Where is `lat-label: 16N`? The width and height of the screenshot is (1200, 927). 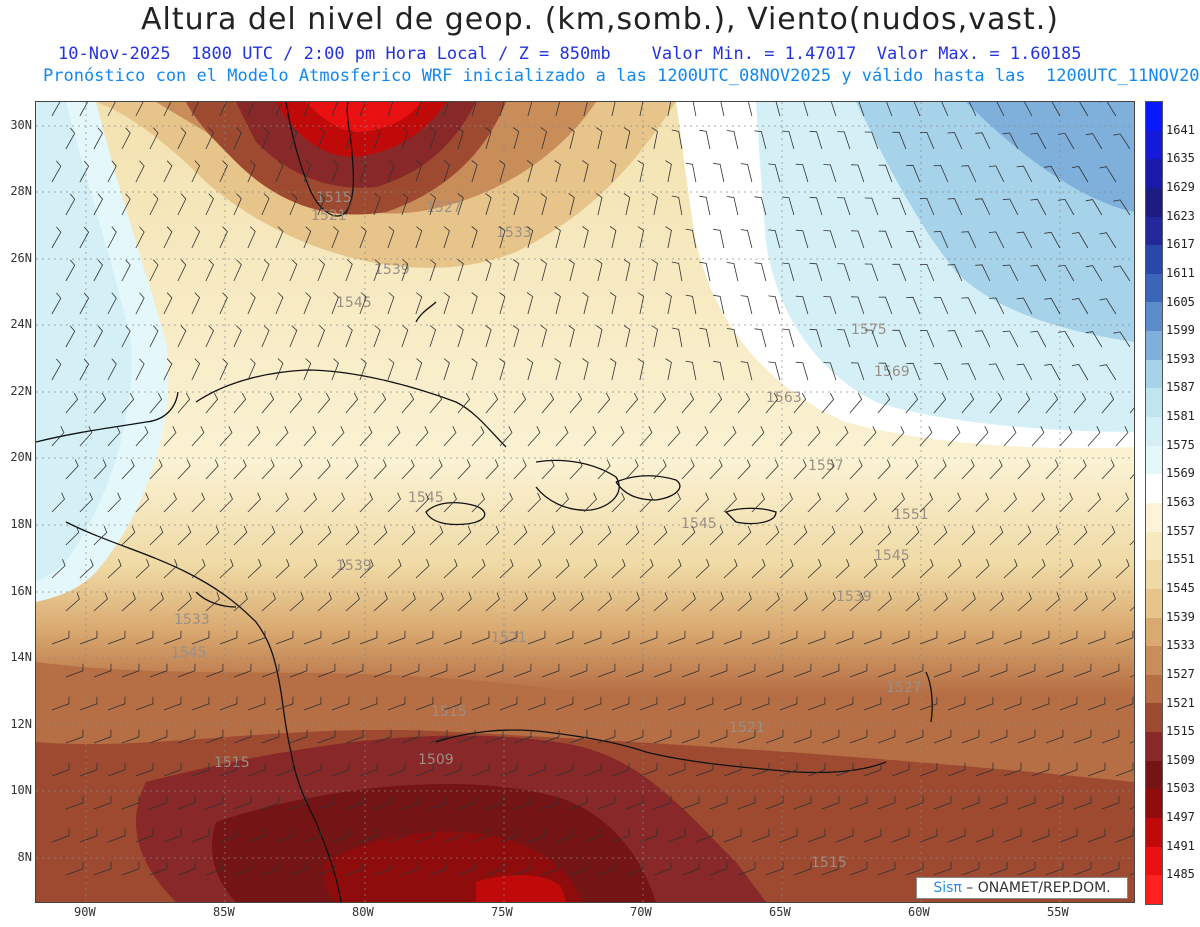 lat-label: 16N is located at coordinates (21, 591).